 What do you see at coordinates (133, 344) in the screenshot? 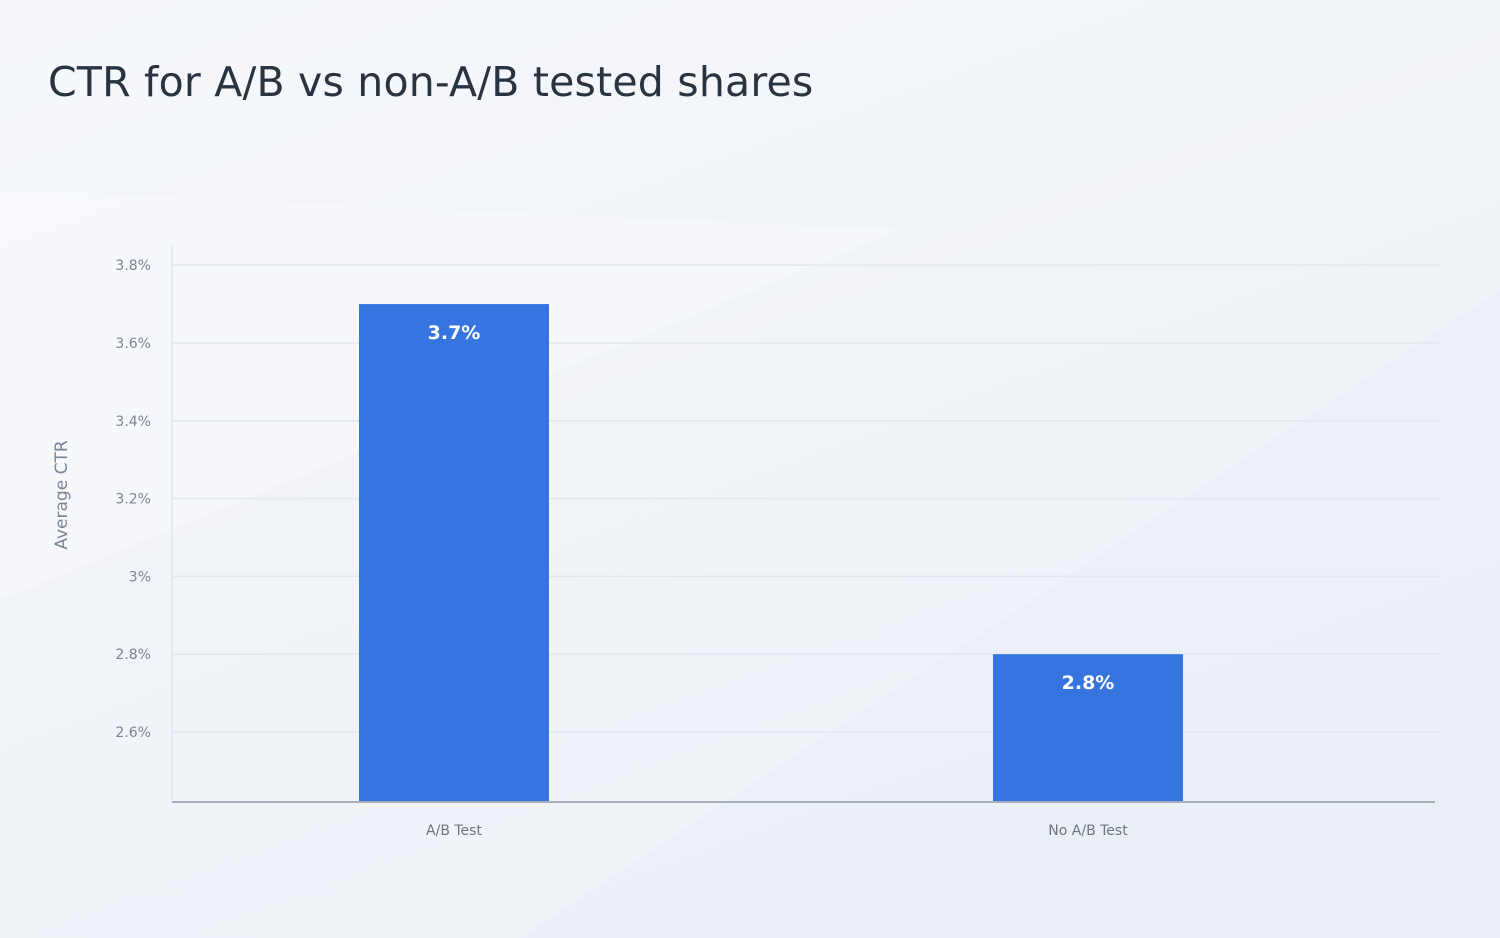
I see `y-tick-label: 3.6%` at bounding box center [133, 344].